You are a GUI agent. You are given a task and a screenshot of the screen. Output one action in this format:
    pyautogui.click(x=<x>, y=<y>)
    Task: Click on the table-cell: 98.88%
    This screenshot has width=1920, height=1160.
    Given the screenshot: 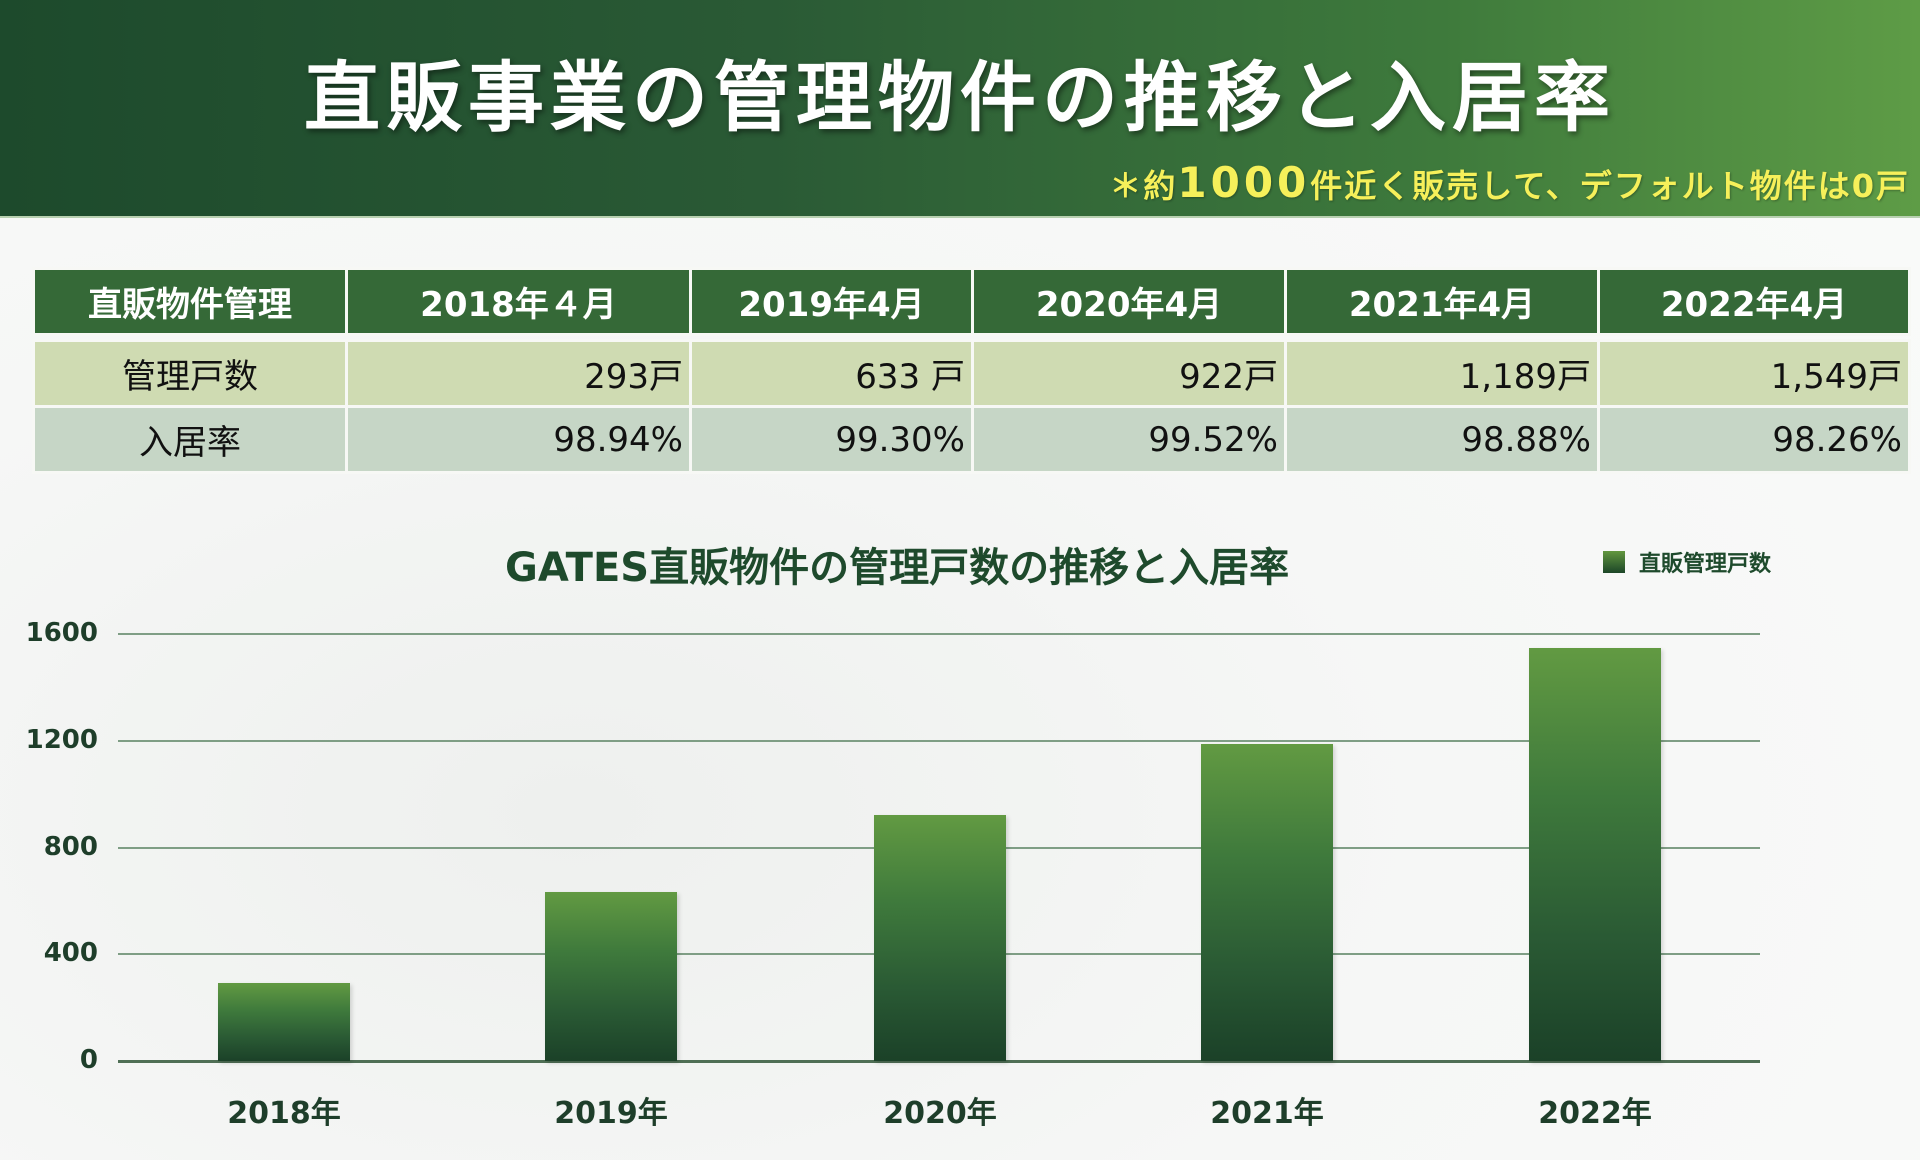 What is the action you would take?
    pyautogui.click(x=1442, y=439)
    